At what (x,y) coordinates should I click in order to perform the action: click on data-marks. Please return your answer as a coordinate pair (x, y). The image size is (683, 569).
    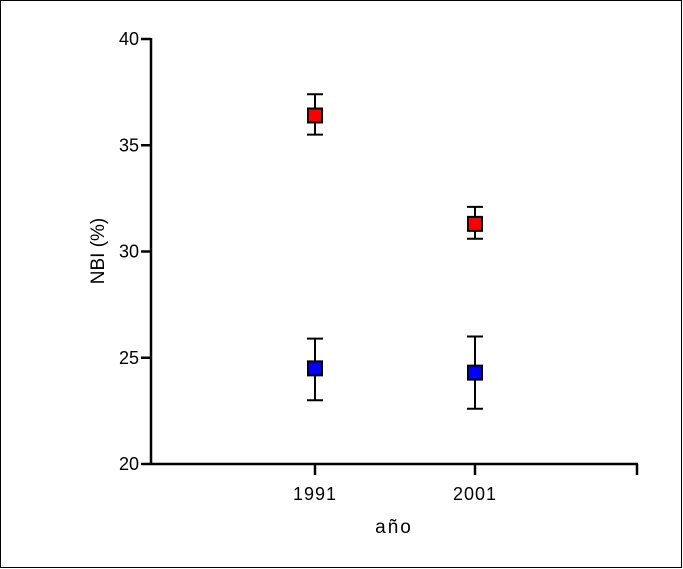
    Looking at the image, I should click on (395, 251).